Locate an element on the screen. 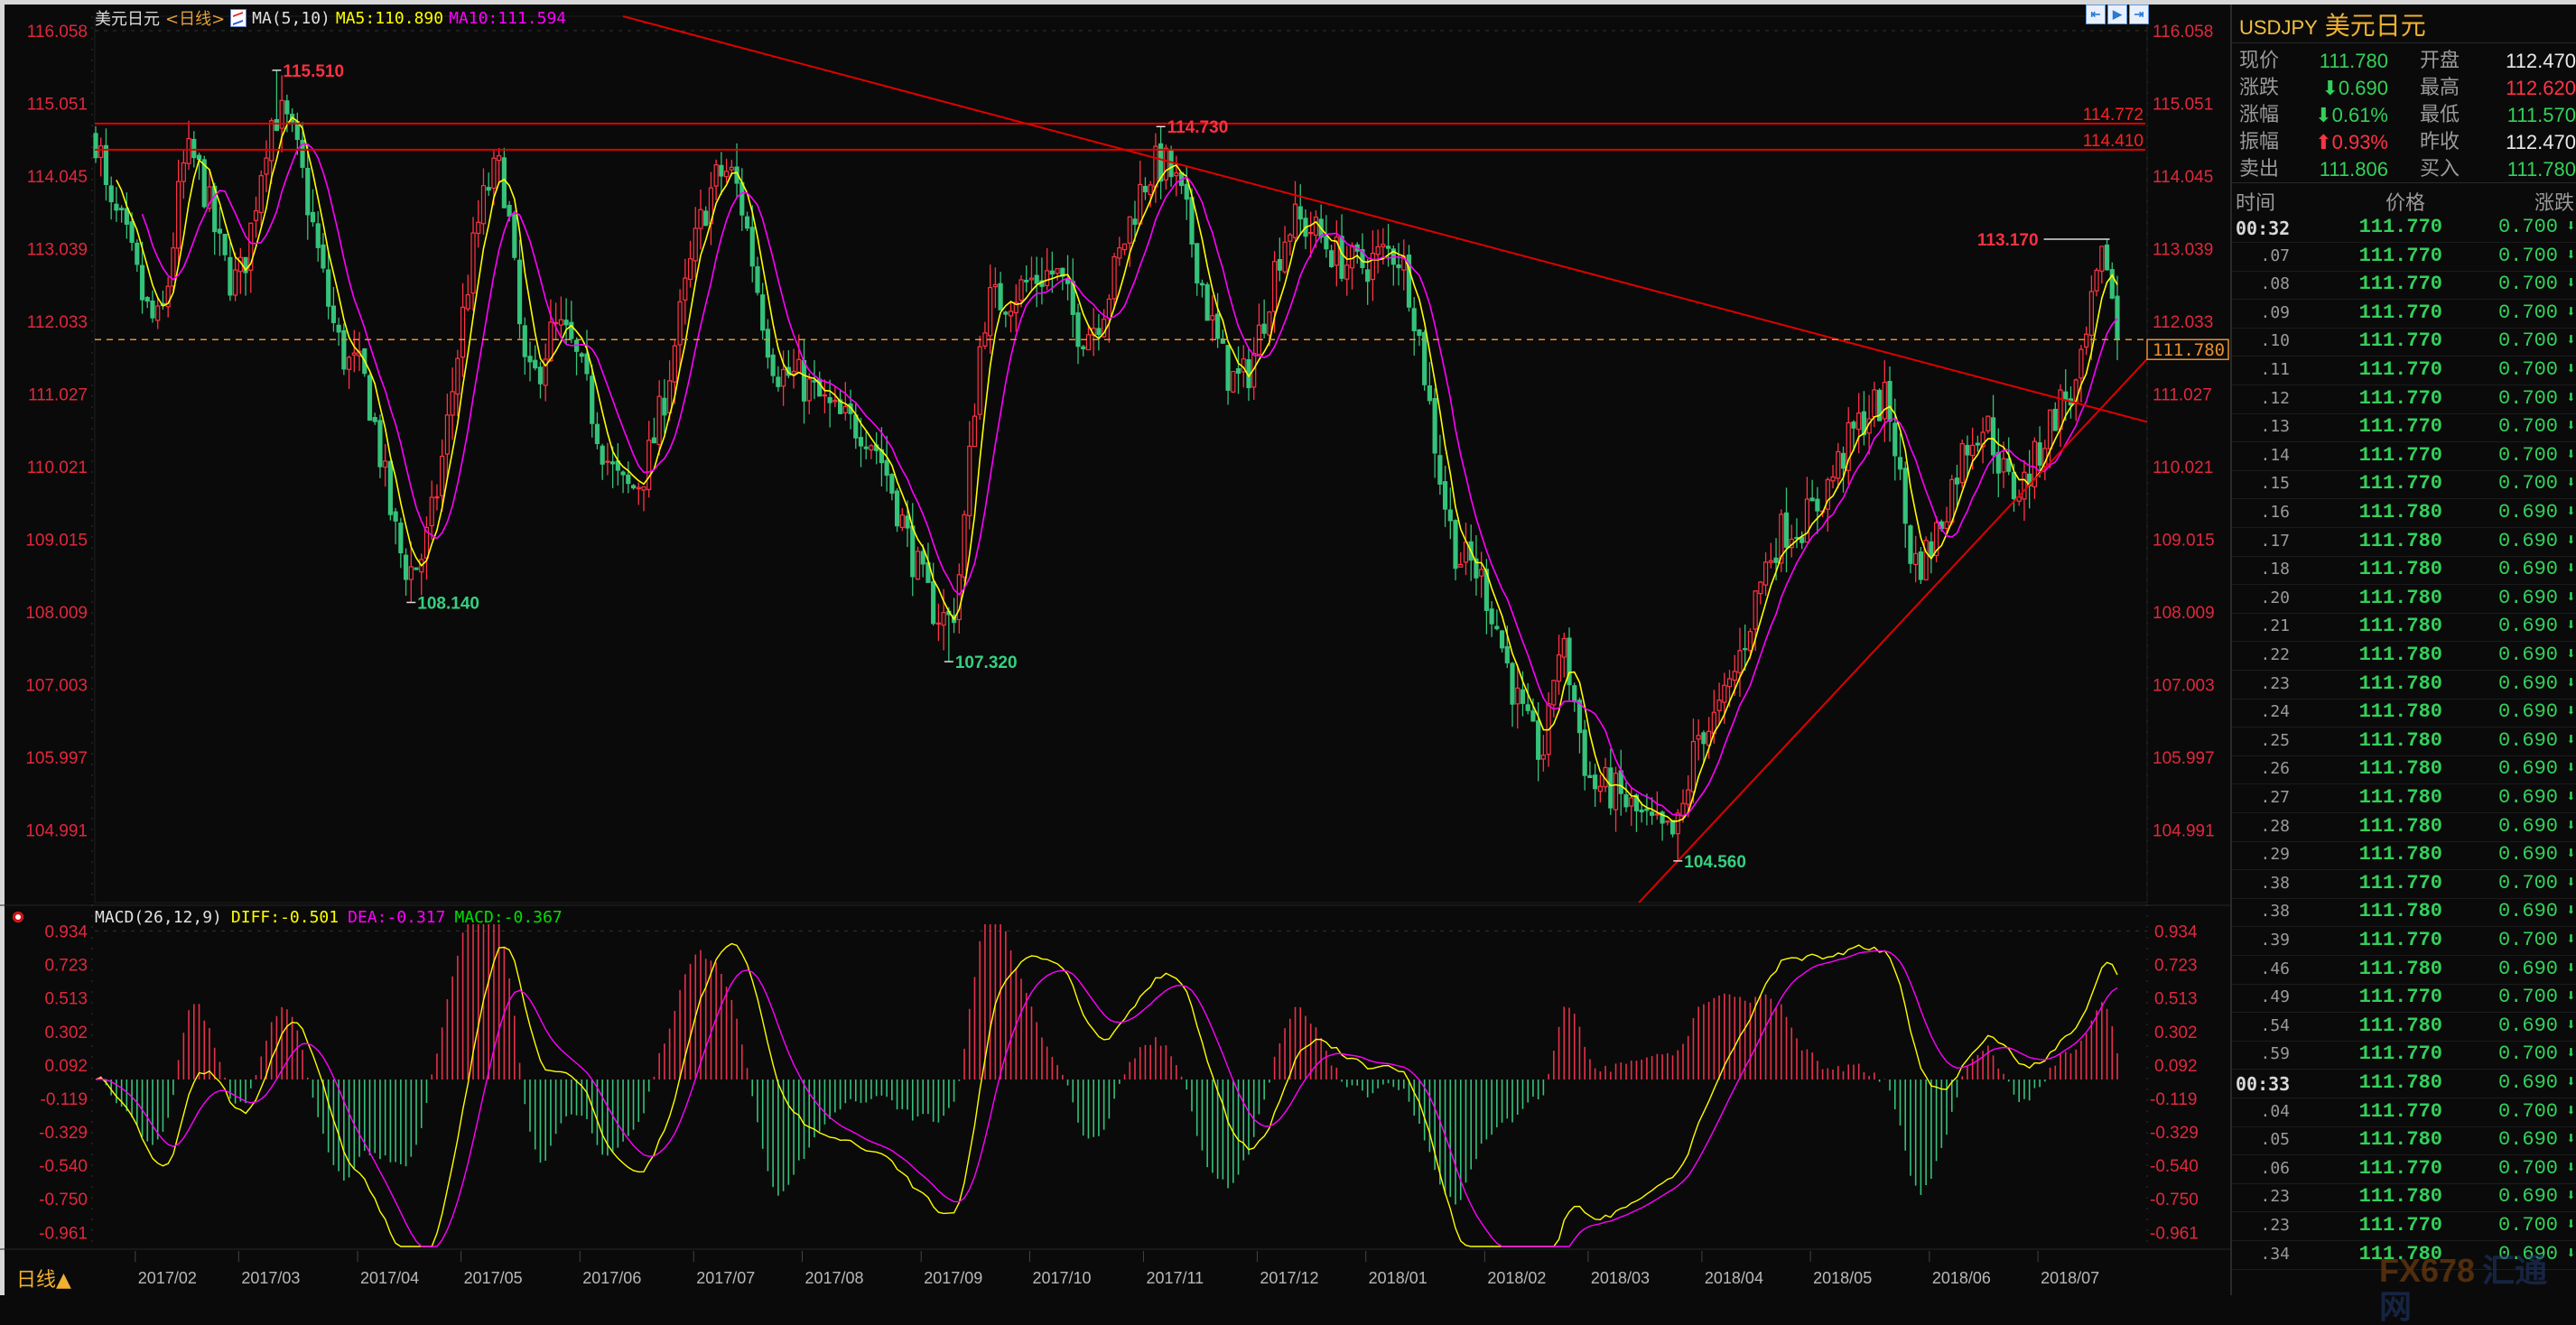  tick-row: .22 111.780 0.690 ⬇ is located at coordinates (2404, 656).